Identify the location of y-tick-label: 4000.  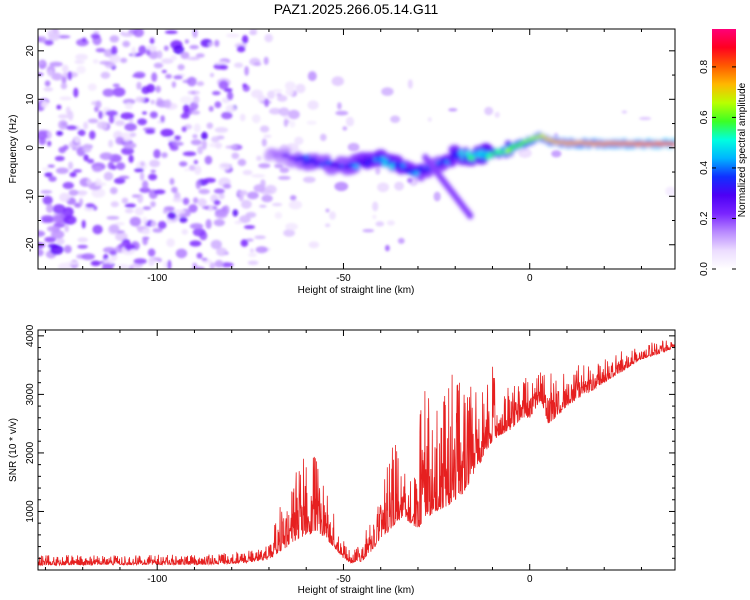
(30, 335).